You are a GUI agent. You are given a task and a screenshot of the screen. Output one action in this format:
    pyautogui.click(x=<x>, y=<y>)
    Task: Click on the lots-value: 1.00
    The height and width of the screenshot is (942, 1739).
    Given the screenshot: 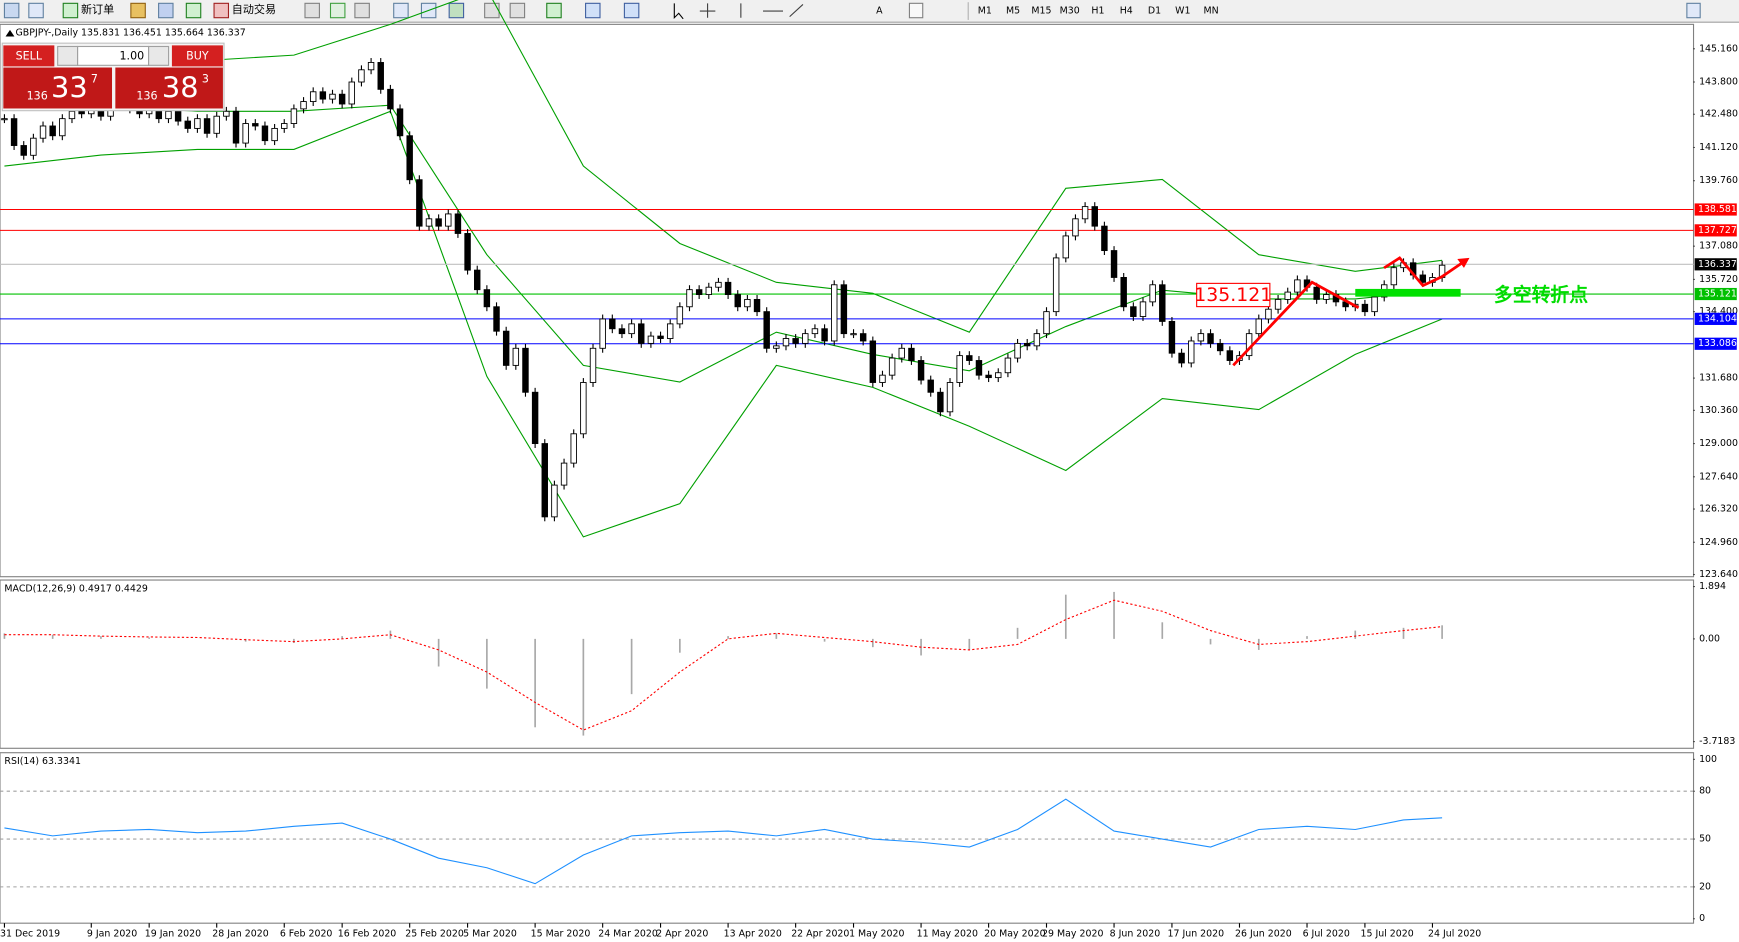 What is the action you would take?
    pyautogui.click(x=132, y=55)
    